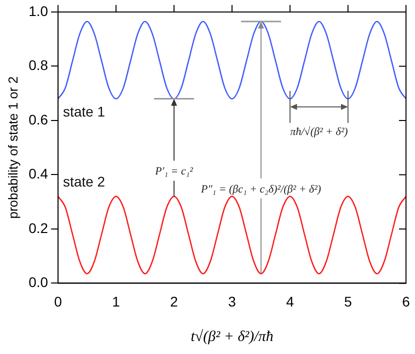 The height and width of the screenshot is (354, 415). What do you see at coordinates (12, 147) in the screenshot?
I see `y-axis-title: probability of state 1 or 2` at bounding box center [12, 147].